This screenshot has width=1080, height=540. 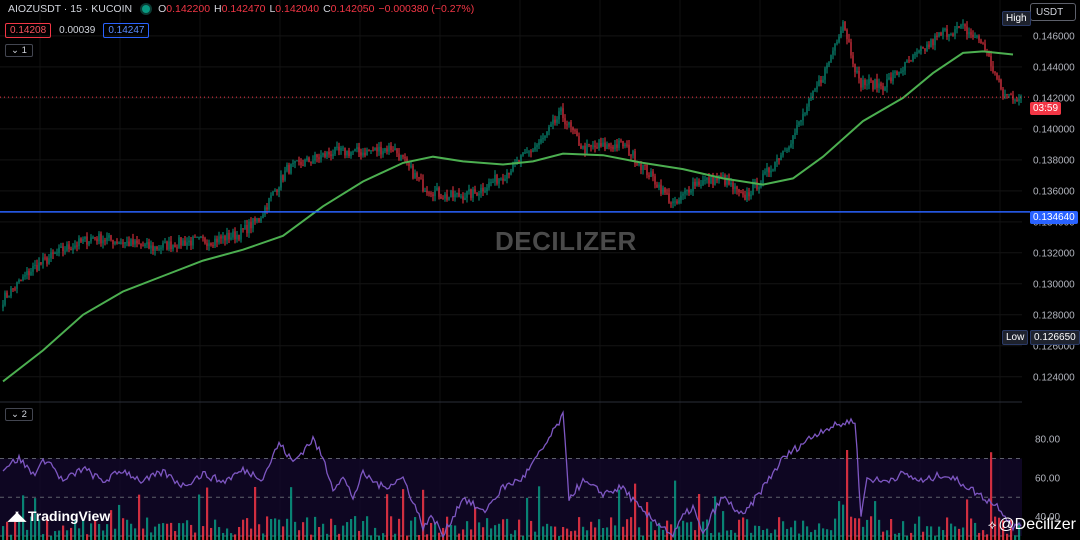 I want to click on ask-button: 0.14247, so click(x=126, y=30).